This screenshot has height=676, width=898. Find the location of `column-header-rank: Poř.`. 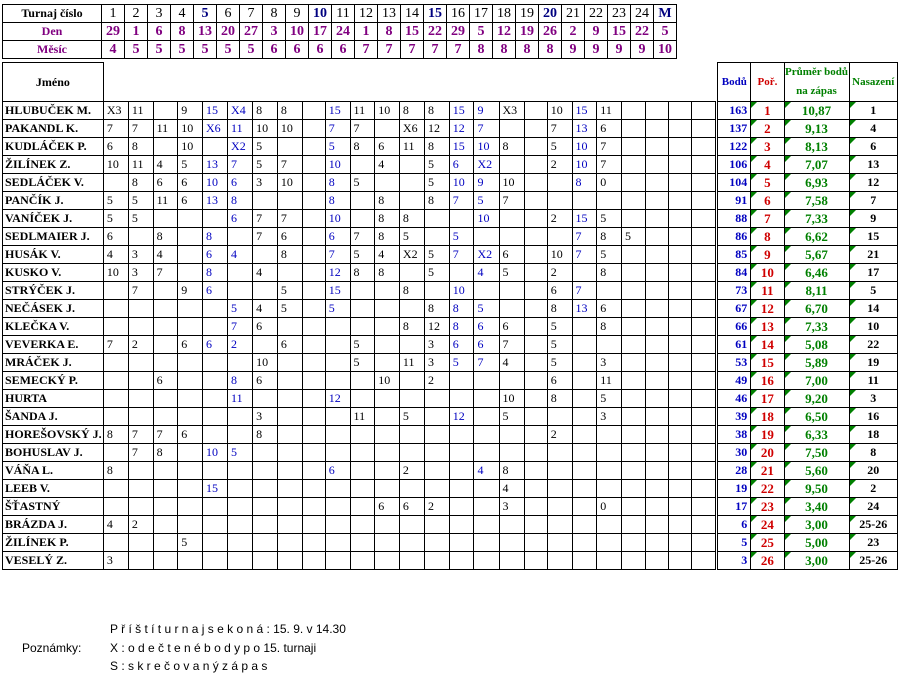

column-header-rank: Poř. is located at coordinates (767, 82).